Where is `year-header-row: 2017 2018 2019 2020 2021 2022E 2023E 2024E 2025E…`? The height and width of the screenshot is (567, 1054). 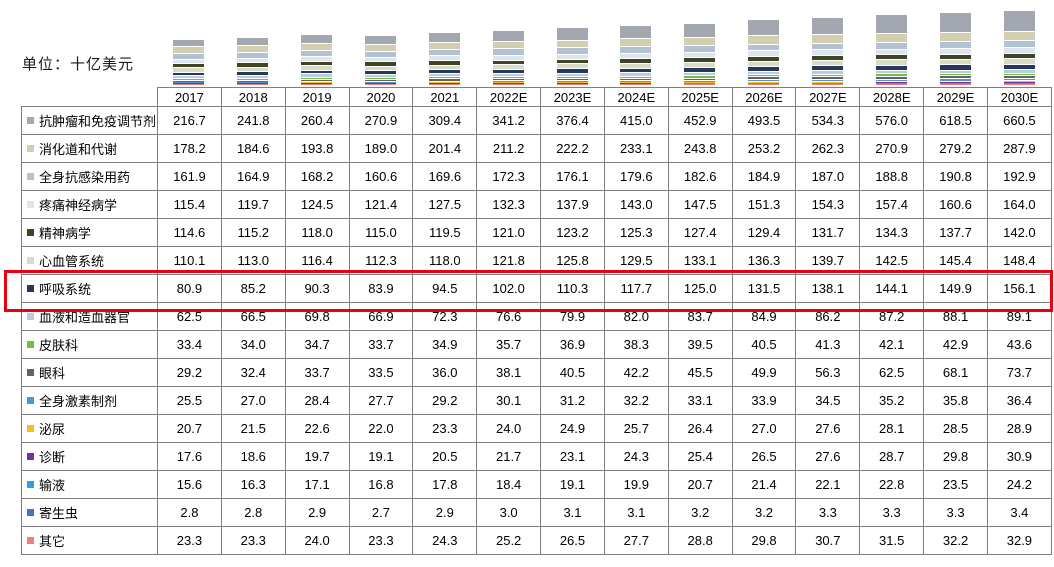
year-header-row: 2017 2018 2019 2020 2021 2022E 2023E 2024E 2025E… is located at coordinates (537, 97).